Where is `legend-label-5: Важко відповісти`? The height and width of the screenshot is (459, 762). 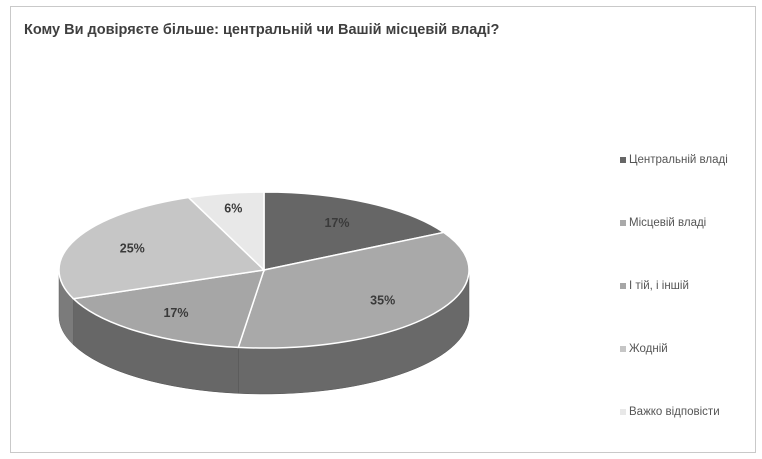 legend-label-5: Важко відповісти is located at coordinates (674, 412).